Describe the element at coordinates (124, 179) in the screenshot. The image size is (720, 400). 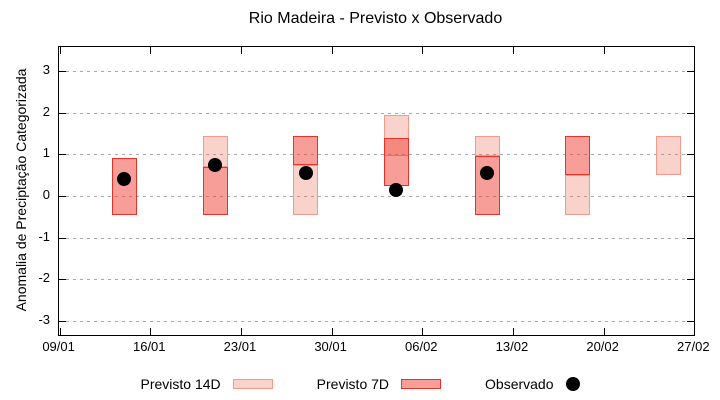
I see `observado-point-14/01` at that location.